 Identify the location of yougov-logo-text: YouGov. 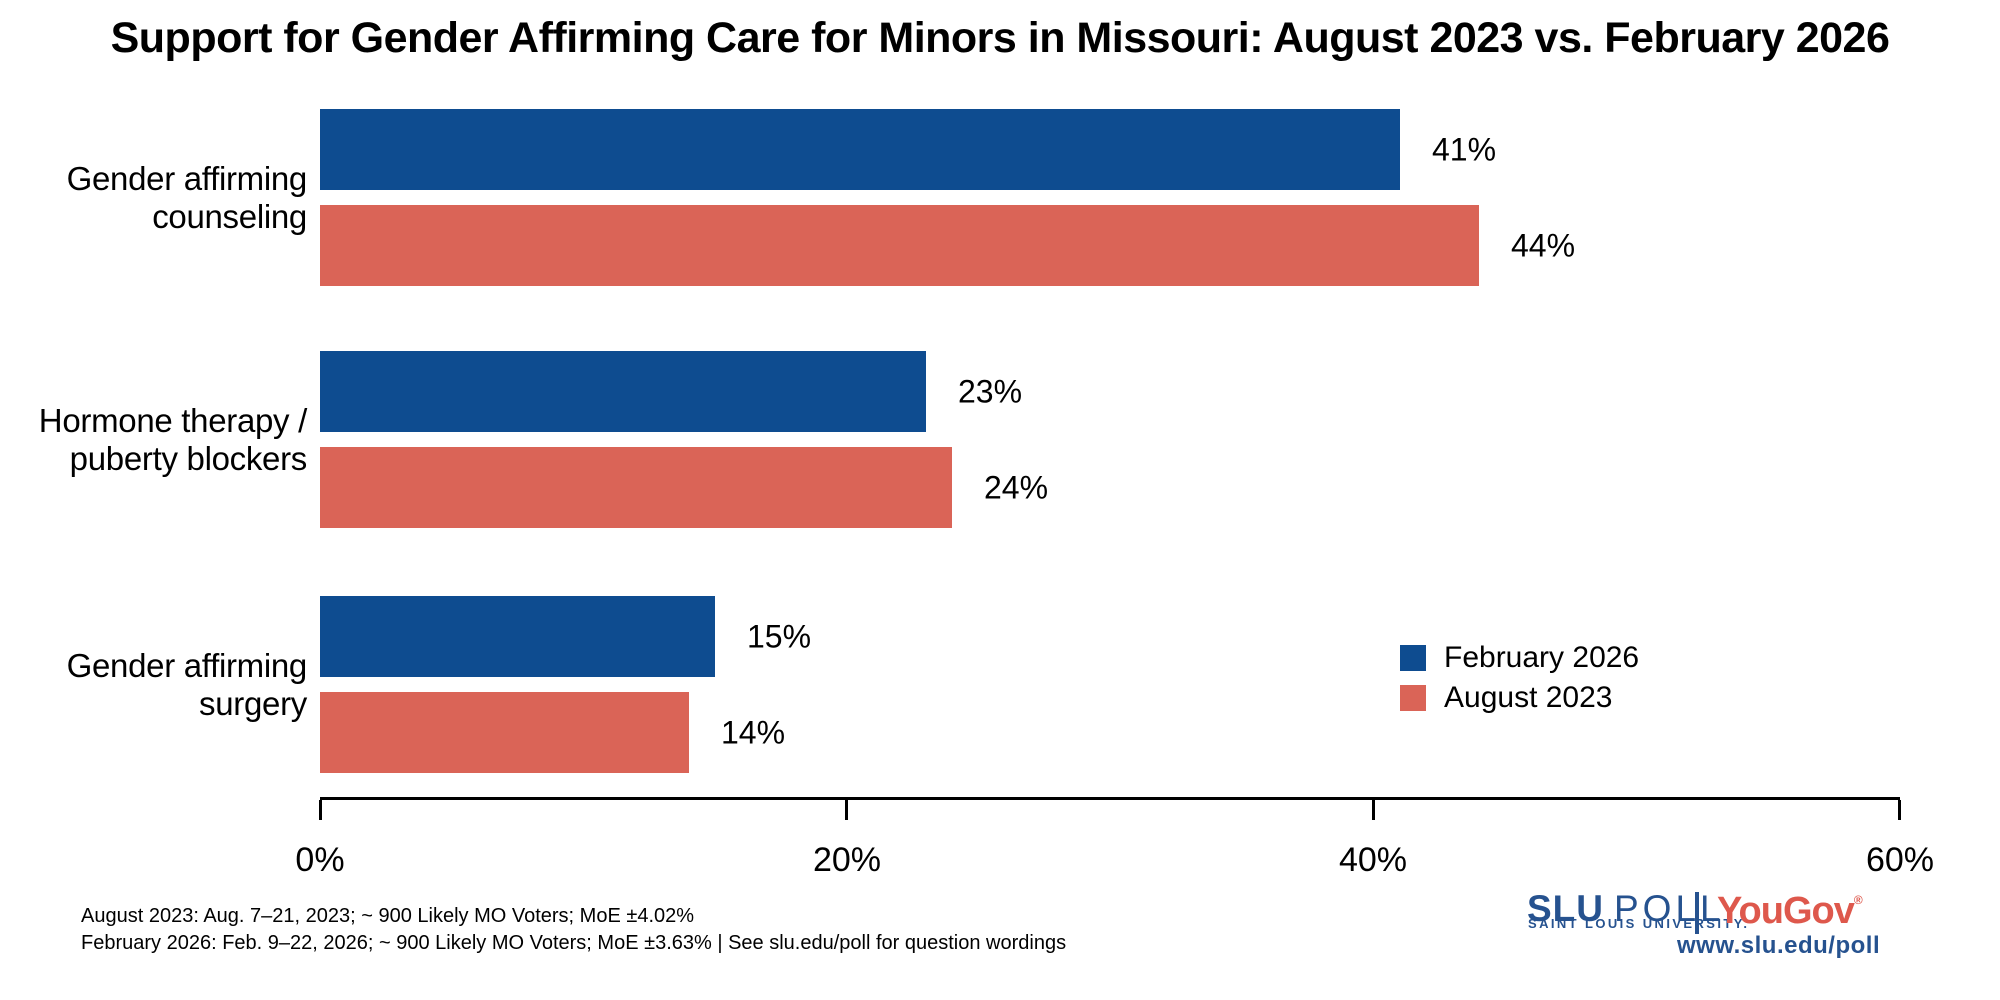
(1786, 911).